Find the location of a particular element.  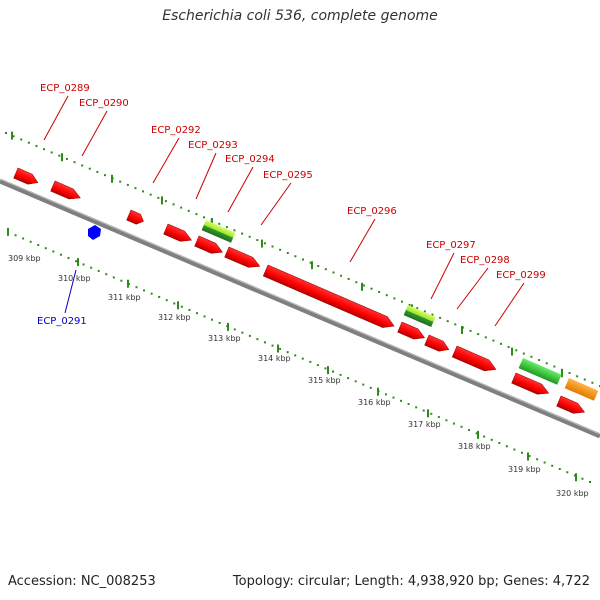

axis-kbp-label: 317 kbp is located at coordinates (424, 424).